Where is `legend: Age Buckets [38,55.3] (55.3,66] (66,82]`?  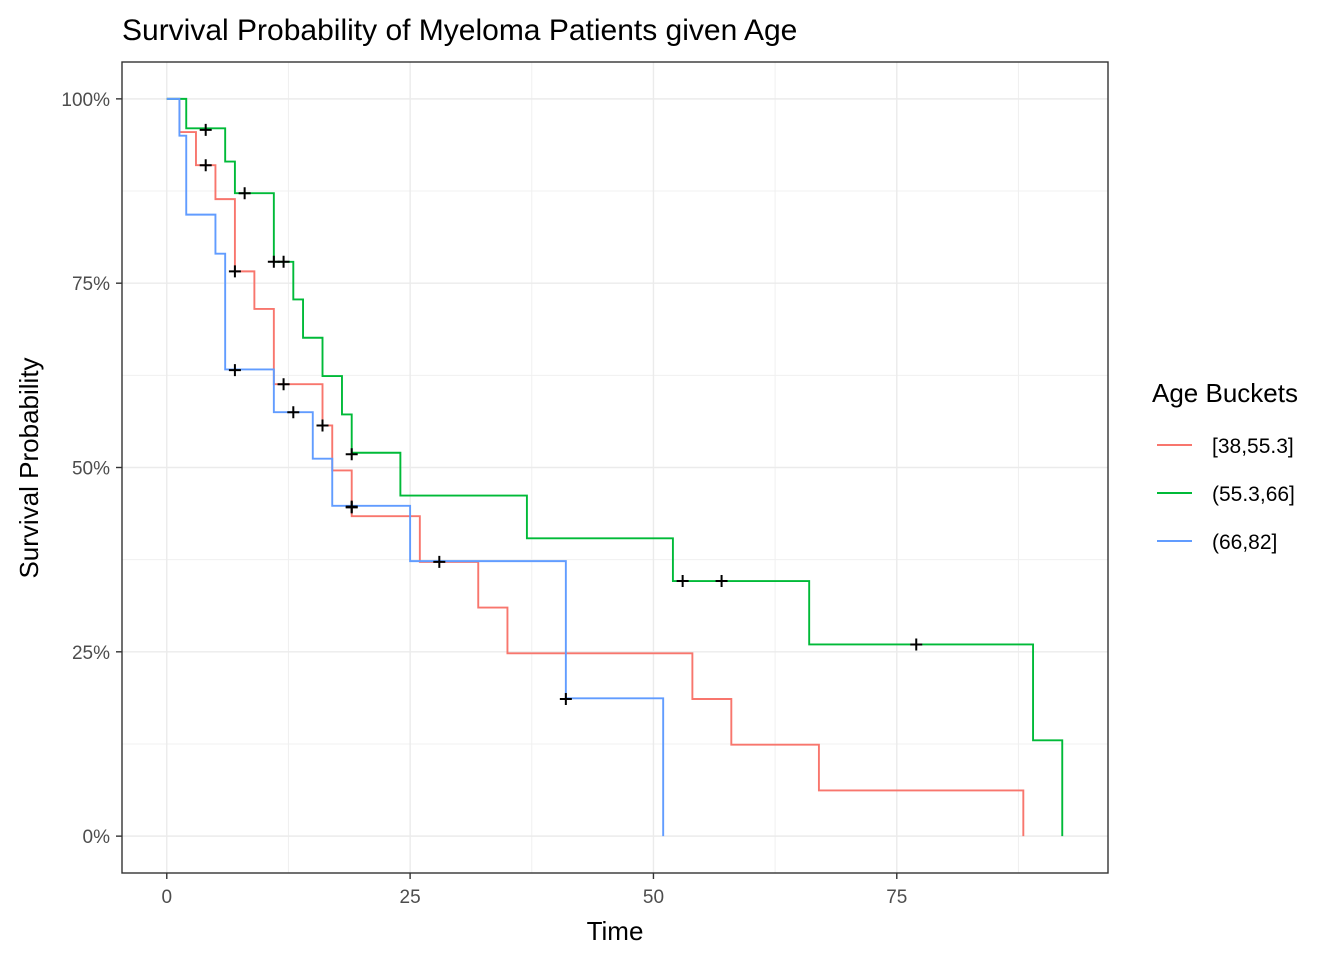
legend: Age Buckets [38,55.3] (55.3,66] (66,82] is located at coordinates (1225, 466).